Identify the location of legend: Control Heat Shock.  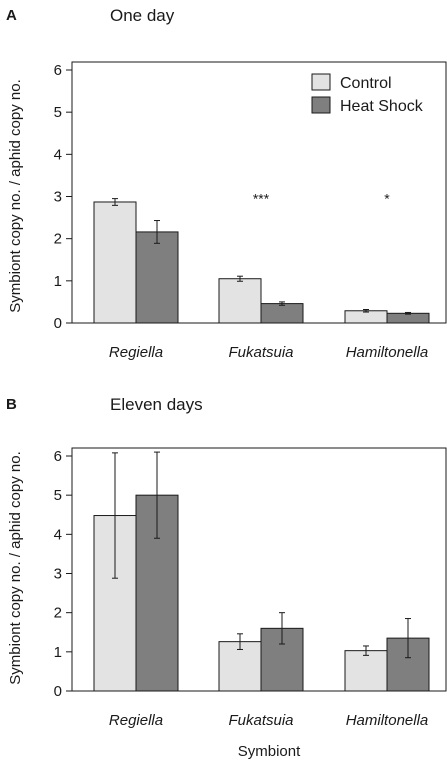
(367, 94).